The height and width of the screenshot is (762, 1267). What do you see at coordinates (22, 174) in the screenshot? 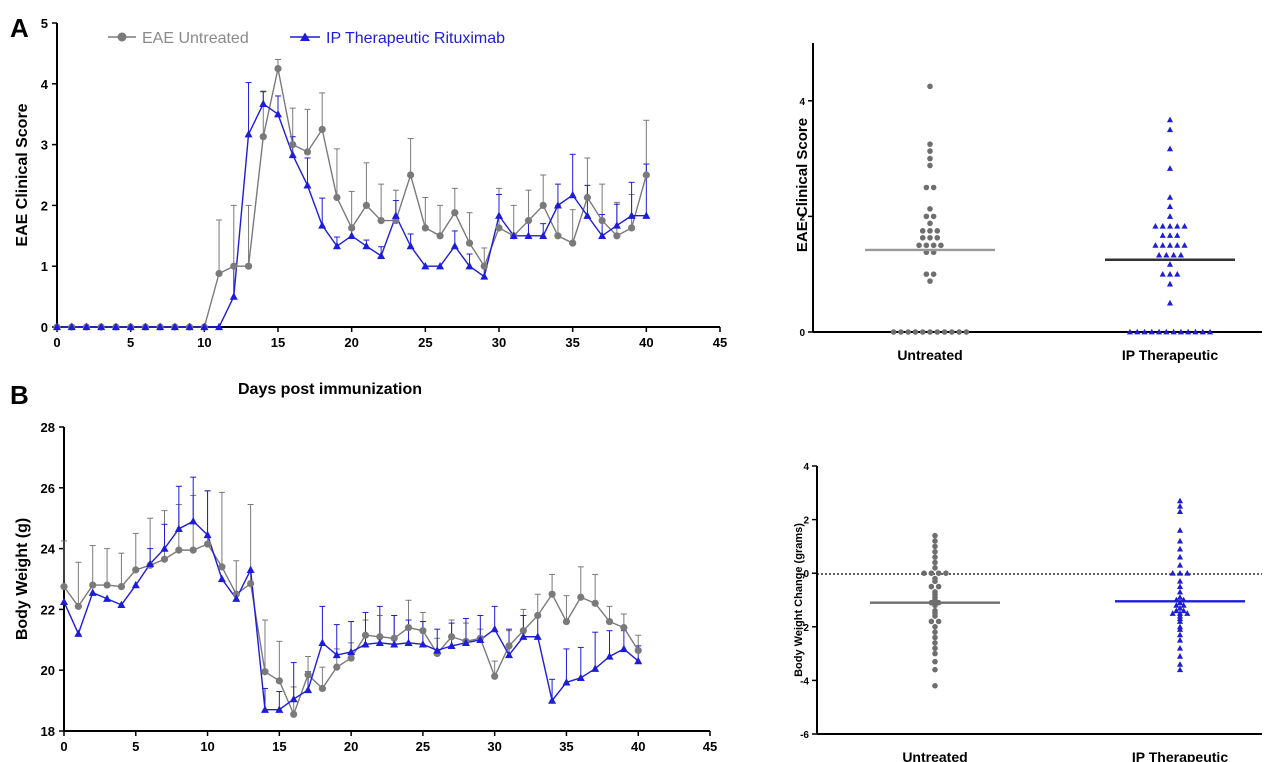
I see `a-left-y-title: EAE Clinical Score` at bounding box center [22, 174].